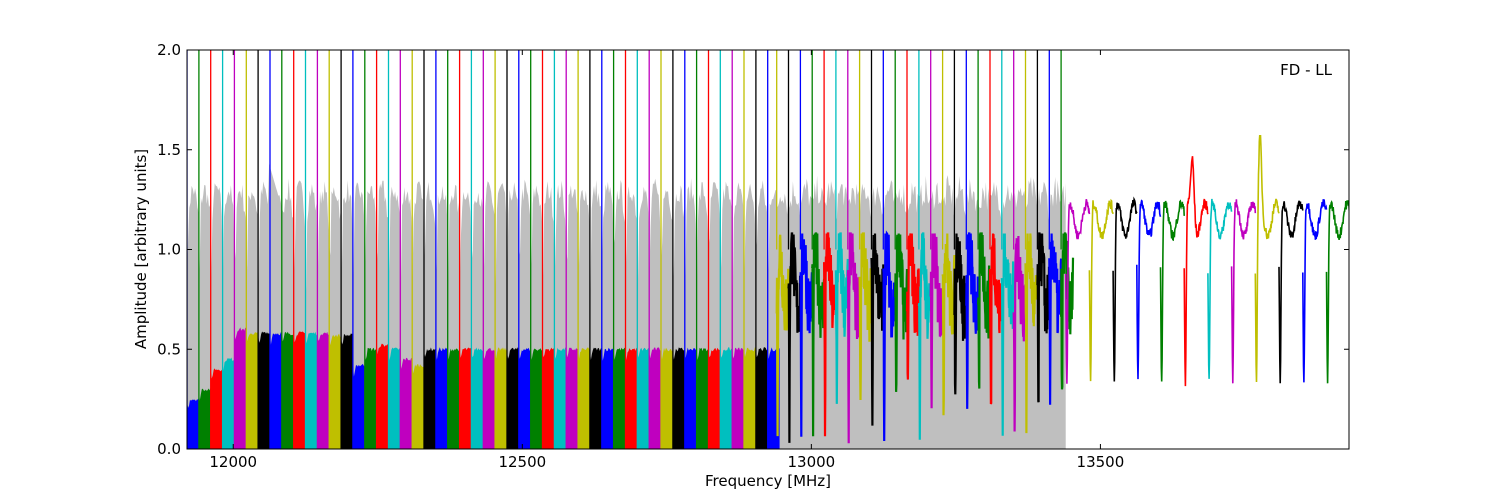 The image size is (1500, 500). Describe the element at coordinates (1315, 291) in the screenshot. I see `channel-trace-s10` at that location.